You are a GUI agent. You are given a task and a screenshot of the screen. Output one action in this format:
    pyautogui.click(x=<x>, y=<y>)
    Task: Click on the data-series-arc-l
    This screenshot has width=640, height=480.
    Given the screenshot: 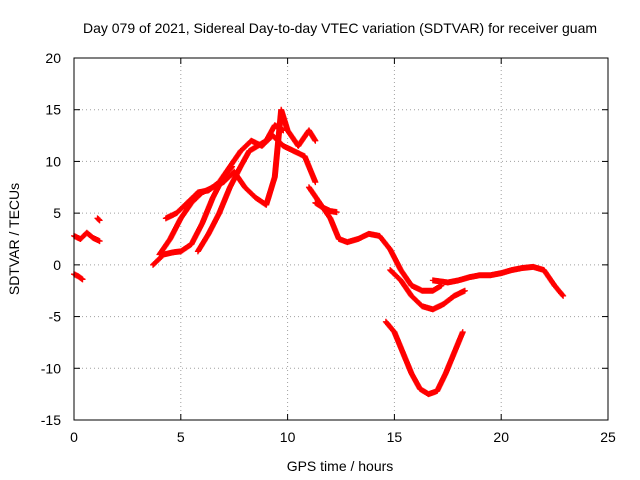 What is the action you would take?
    pyautogui.click(x=424, y=358)
    